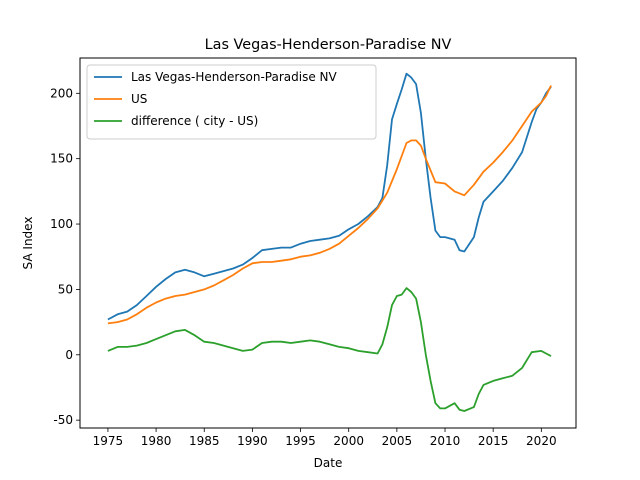  What do you see at coordinates (348, 441) in the screenshot?
I see `x-tick-label: 2000` at bounding box center [348, 441].